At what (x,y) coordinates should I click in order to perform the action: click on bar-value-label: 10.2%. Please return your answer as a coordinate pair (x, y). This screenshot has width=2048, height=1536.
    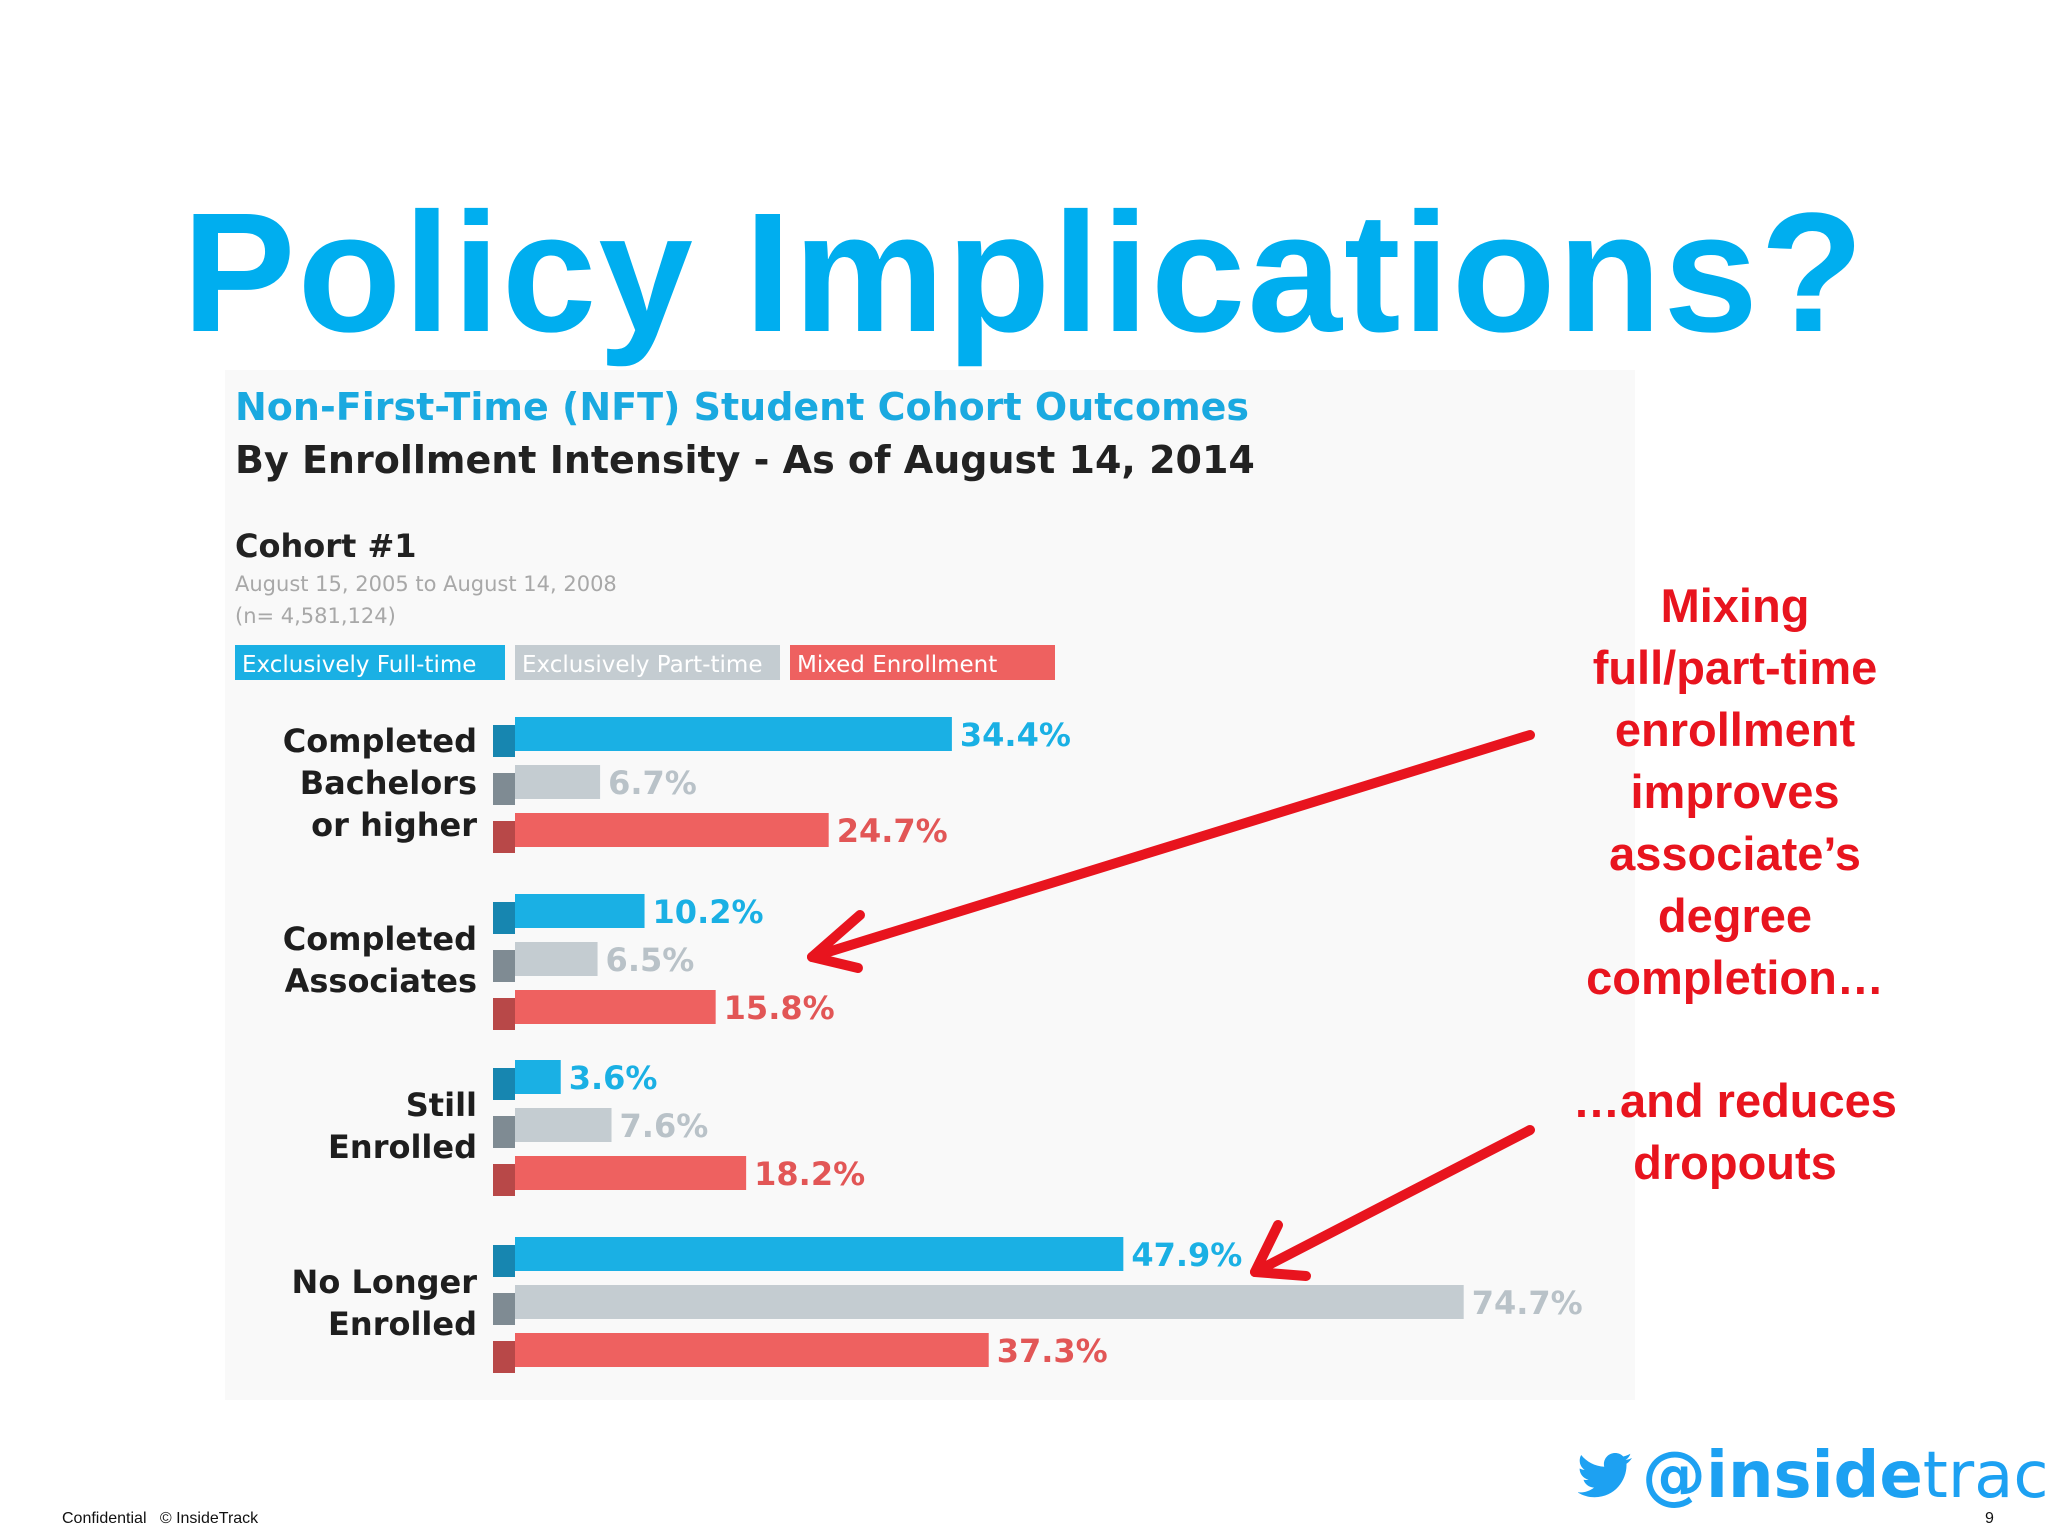
    Looking at the image, I should click on (708, 912).